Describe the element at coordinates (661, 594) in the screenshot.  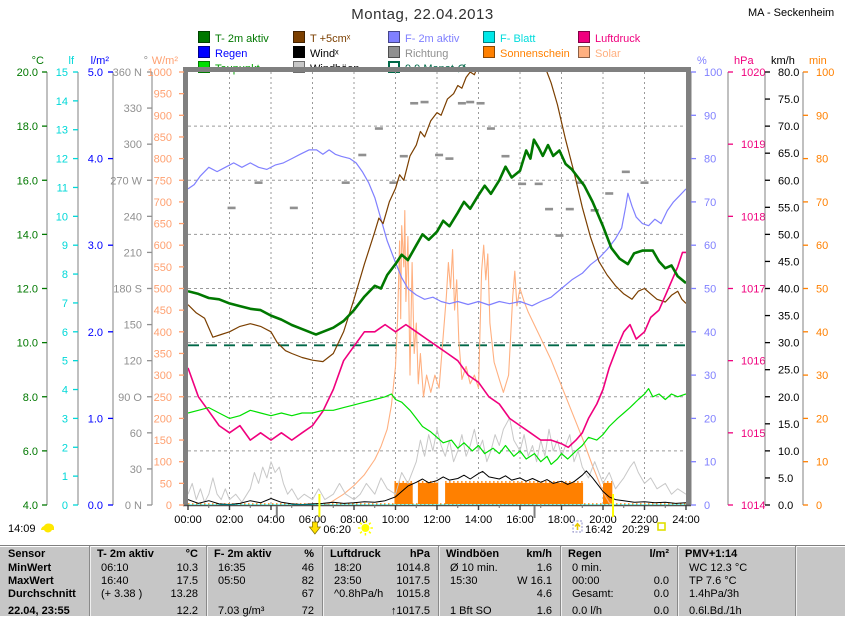
I see `table-cell: 0.0` at that location.